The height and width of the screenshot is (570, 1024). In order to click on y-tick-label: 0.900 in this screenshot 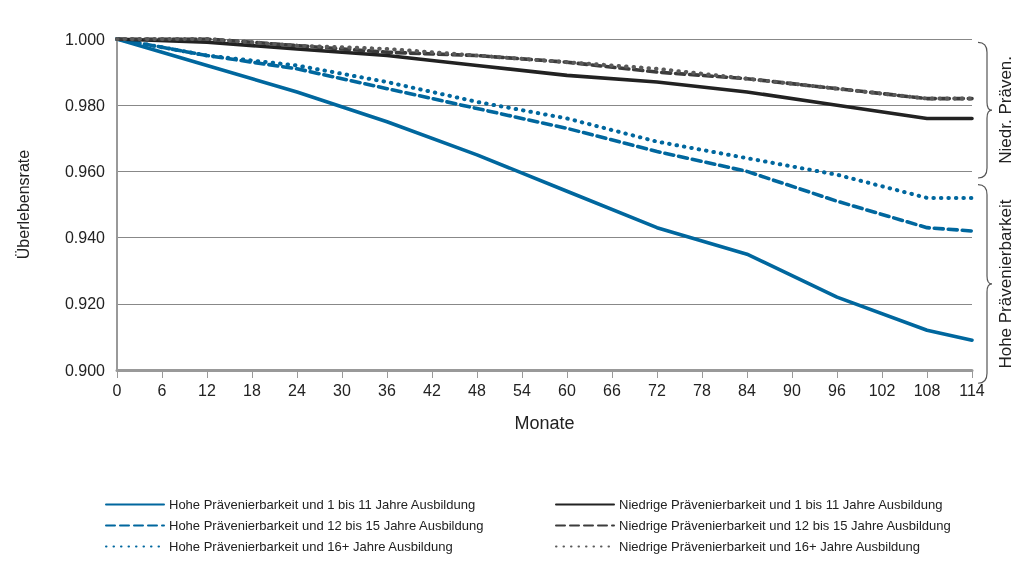, I will do `click(85, 370)`.